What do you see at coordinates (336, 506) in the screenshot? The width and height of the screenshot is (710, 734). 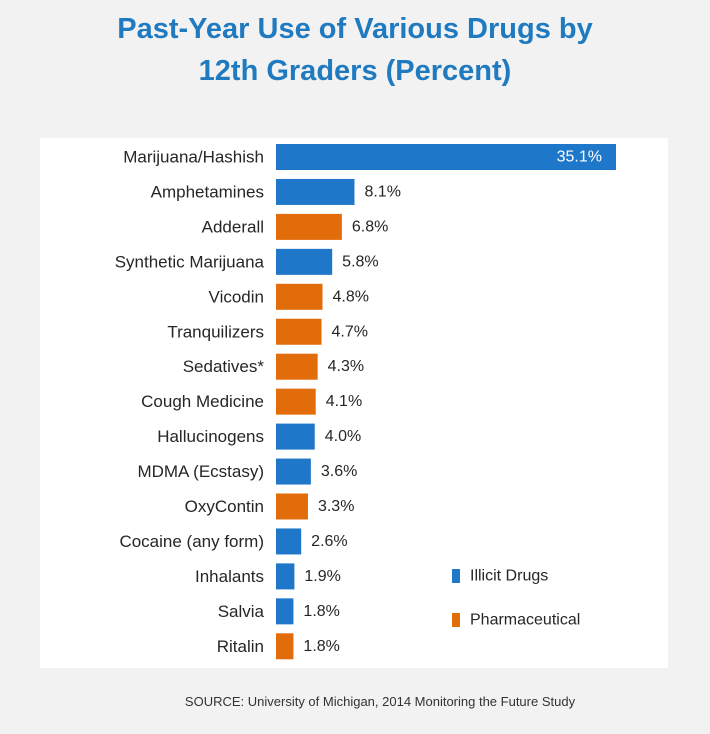 I see `value-label-oxycontin: 3.3%` at bounding box center [336, 506].